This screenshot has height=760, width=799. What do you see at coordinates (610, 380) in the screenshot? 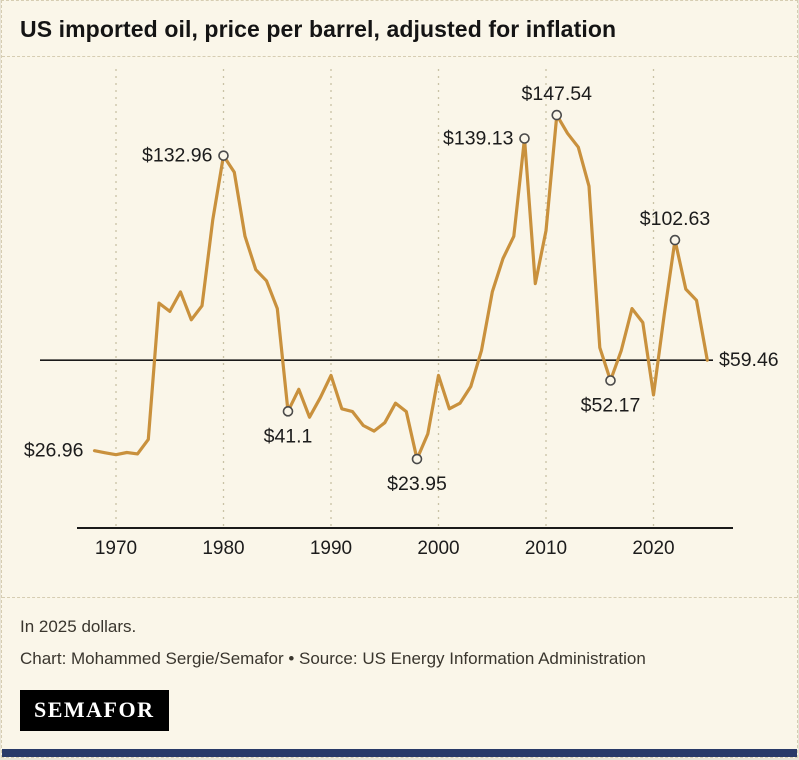
I see `annotation-dot-2016` at bounding box center [610, 380].